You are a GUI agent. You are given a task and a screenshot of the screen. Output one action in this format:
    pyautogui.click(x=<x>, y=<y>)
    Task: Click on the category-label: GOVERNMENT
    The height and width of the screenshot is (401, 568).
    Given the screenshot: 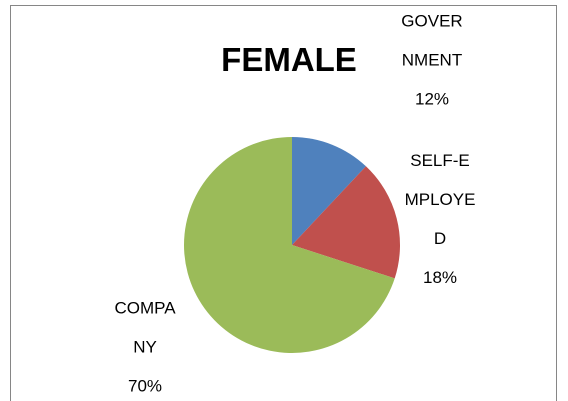 What is the action you would take?
    pyautogui.click(x=432, y=40)
    